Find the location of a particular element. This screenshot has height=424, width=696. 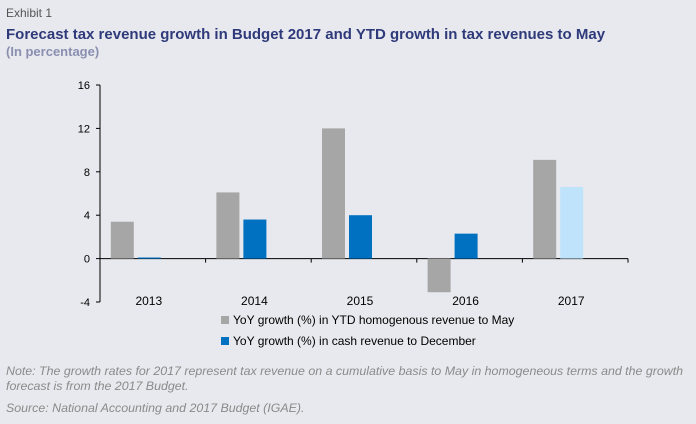

y-tick-label: 16 is located at coordinates (84, 86).